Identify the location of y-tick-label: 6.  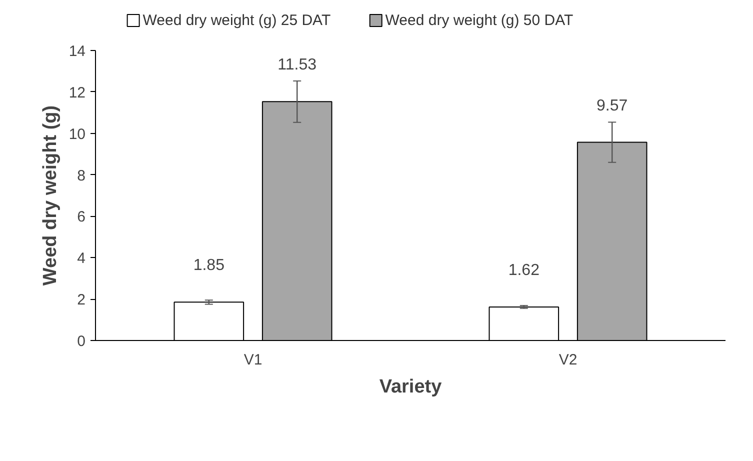
(81, 217).